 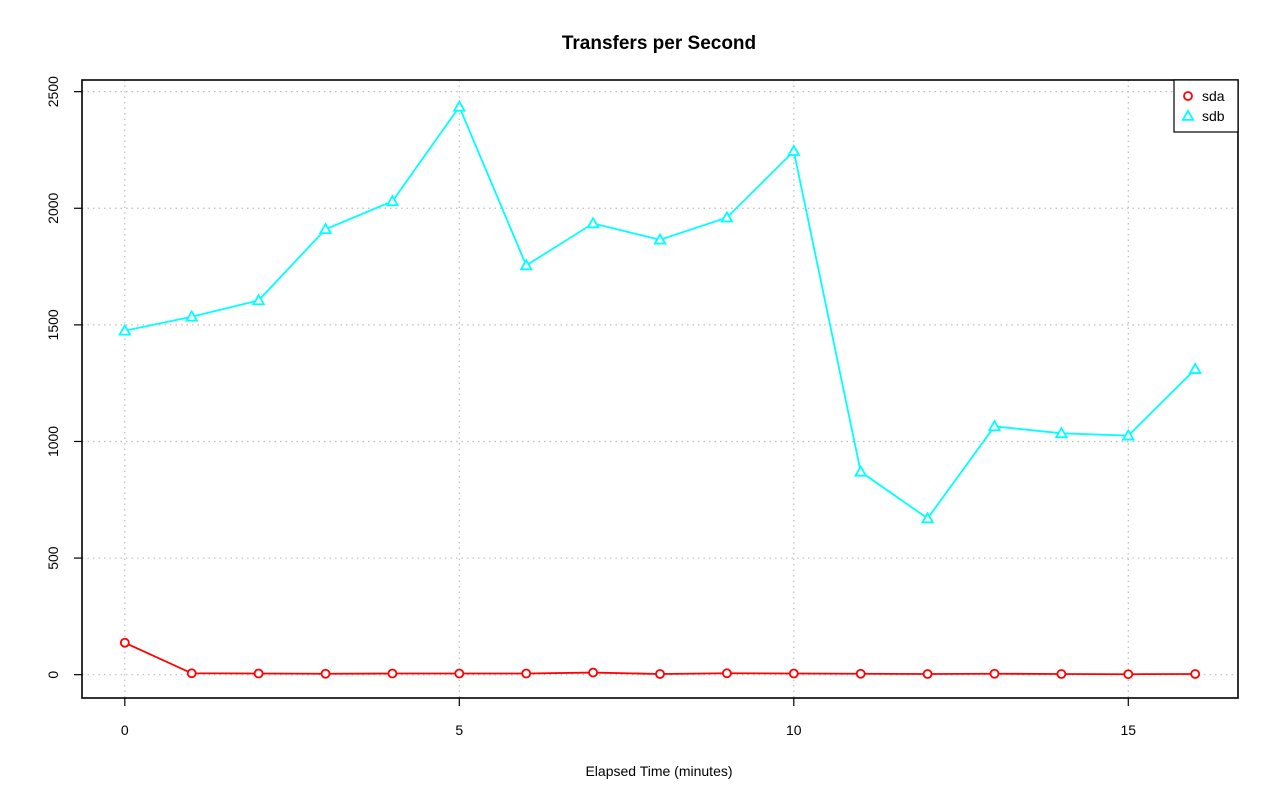 What do you see at coordinates (1188, 96) in the screenshot?
I see `legend-marker-sda` at bounding box center [1188, 96].